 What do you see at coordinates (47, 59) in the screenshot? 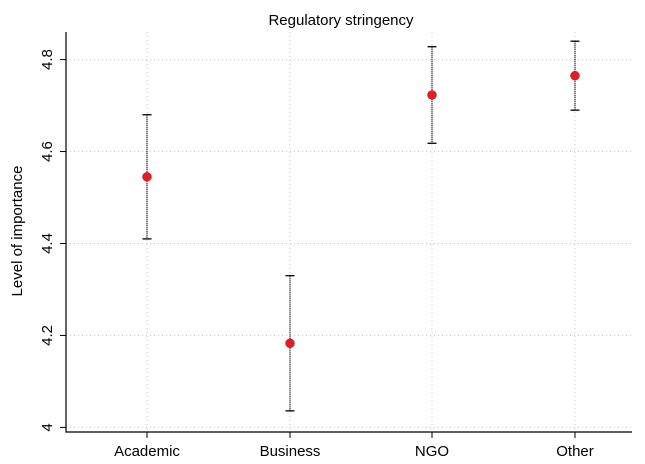
I see `y-tick-label: 4.8` at bounding box center [47, 59].